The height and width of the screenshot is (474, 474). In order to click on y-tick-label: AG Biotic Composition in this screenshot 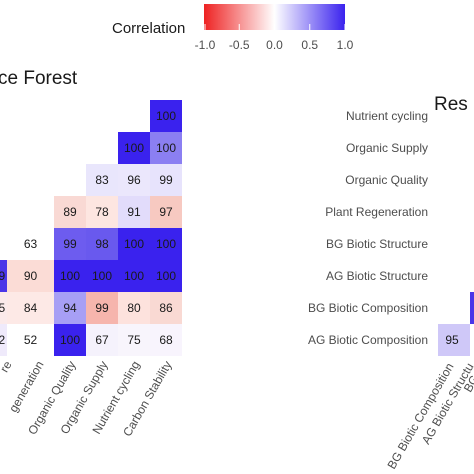, I will do `click(368, 340)`.